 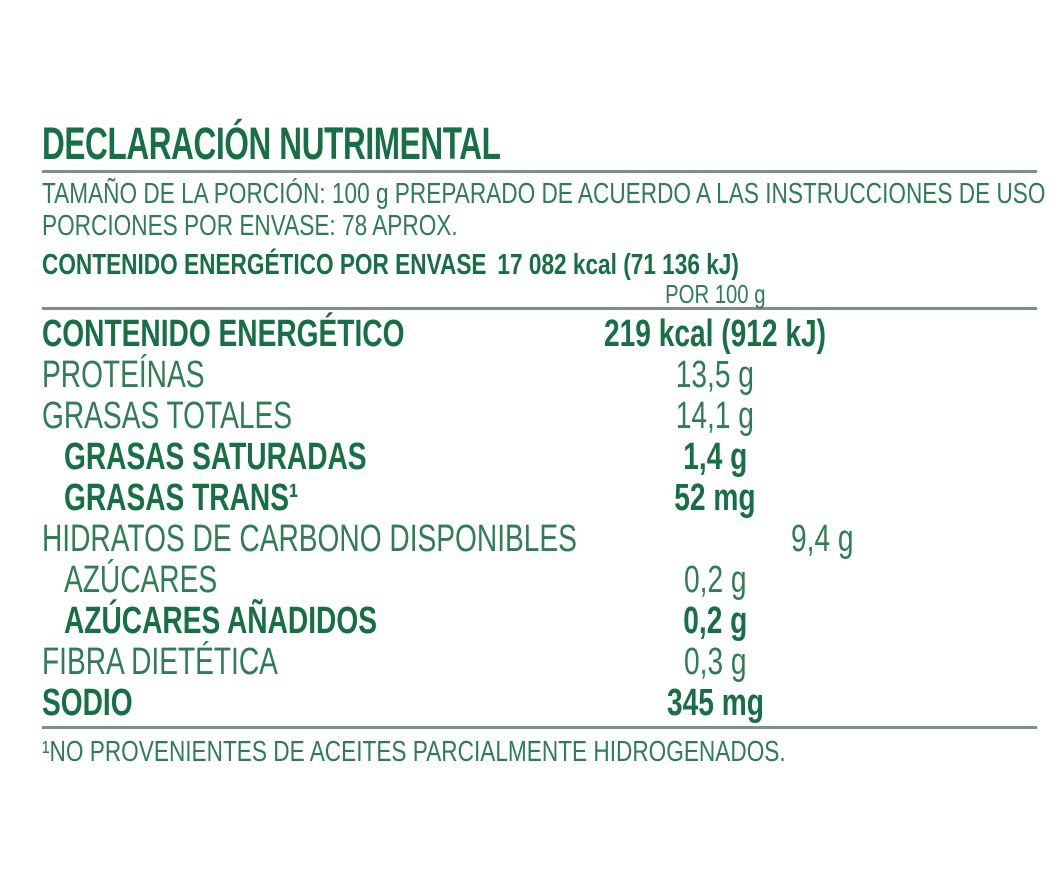 I want to click on row-grasas-saturadas: GRASAS SATURADAS 1,4 g, so click(x=539, y=457).